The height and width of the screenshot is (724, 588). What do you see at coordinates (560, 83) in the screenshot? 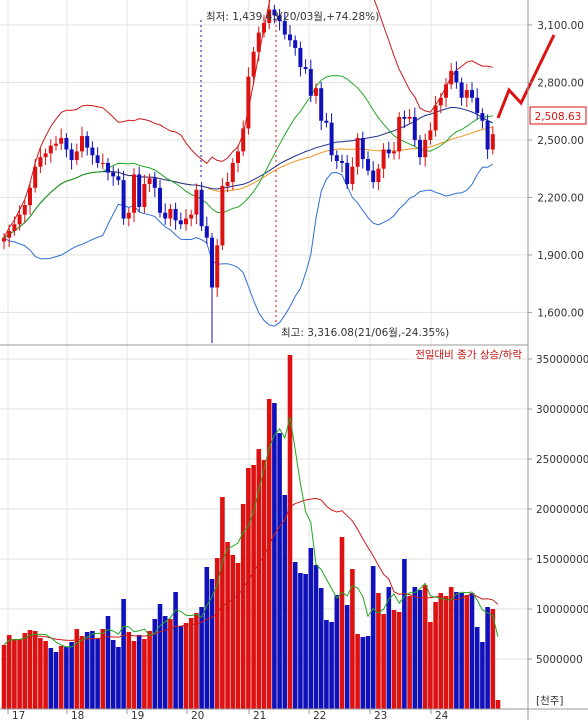
I see `price-tick-label: 2,800.00` at bounding box center [560, 83].